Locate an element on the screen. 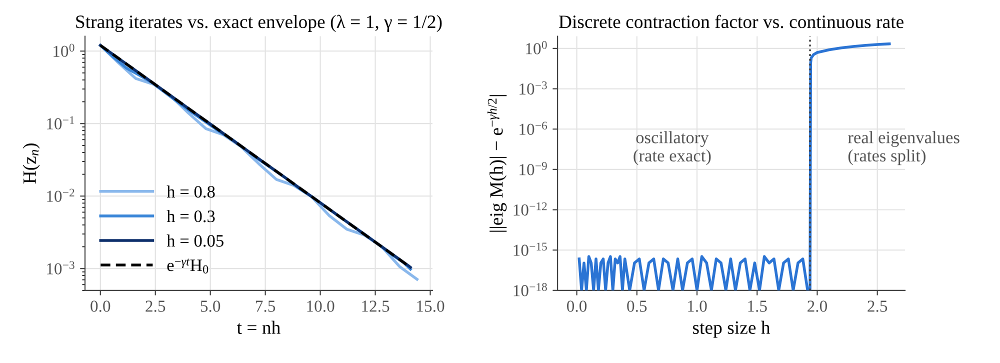 The height and width of the screenshot is (363, 1000). y-axis-title: H(z$_{n}$) is located at coordinates (31, 163).